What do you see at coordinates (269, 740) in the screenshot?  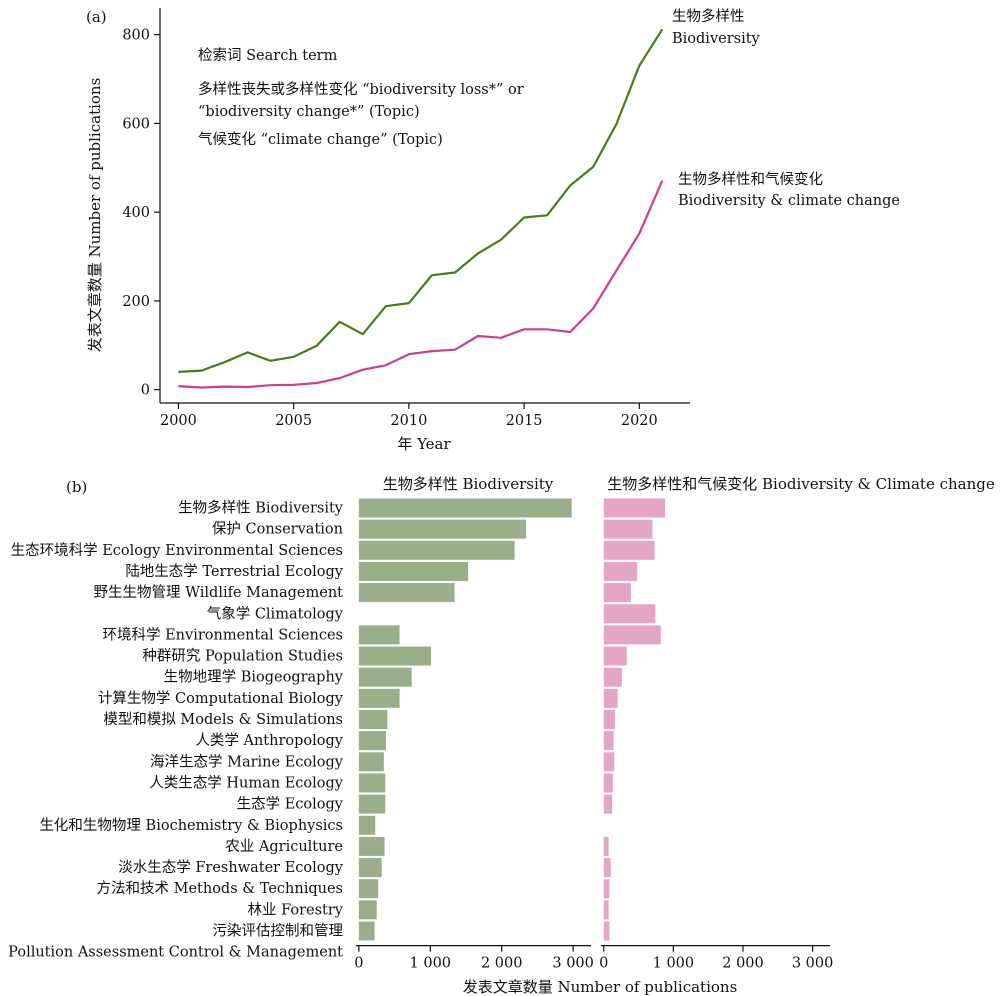 I see `category-label: 人类学 Anthropology` at bounding box center [269, 740].